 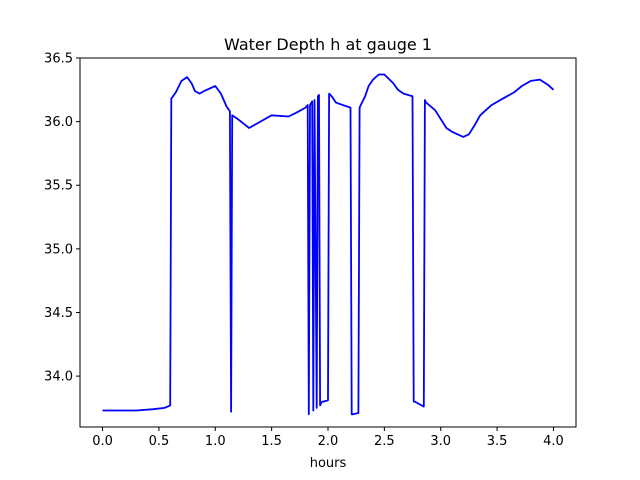 I want to click on y-axis: 34.0 34.5 35.0 35.5 36.0 36.5, so click(x=62, y=218).